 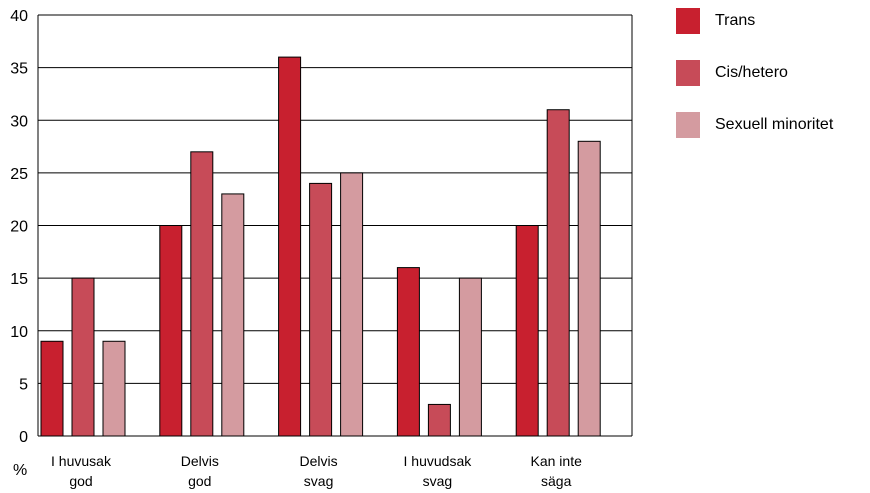 I want to click on legend-item-sexuell-minoritet: Sexuell minoritet, so click(x=754, y=125).